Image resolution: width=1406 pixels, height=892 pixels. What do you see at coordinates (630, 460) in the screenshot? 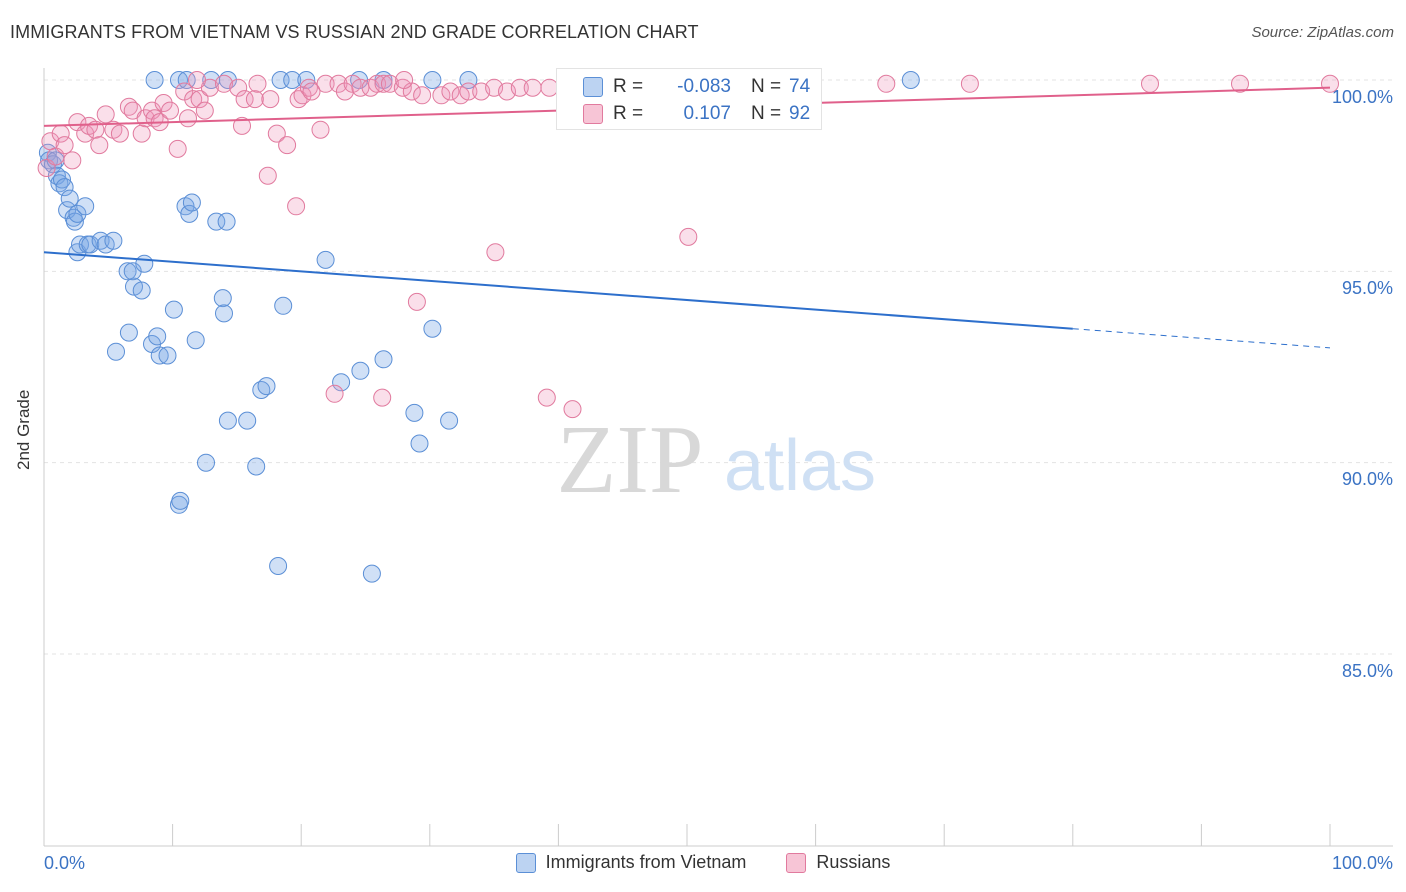
I see `watermark-zip: ZIP` at bounding box center [630, 460].